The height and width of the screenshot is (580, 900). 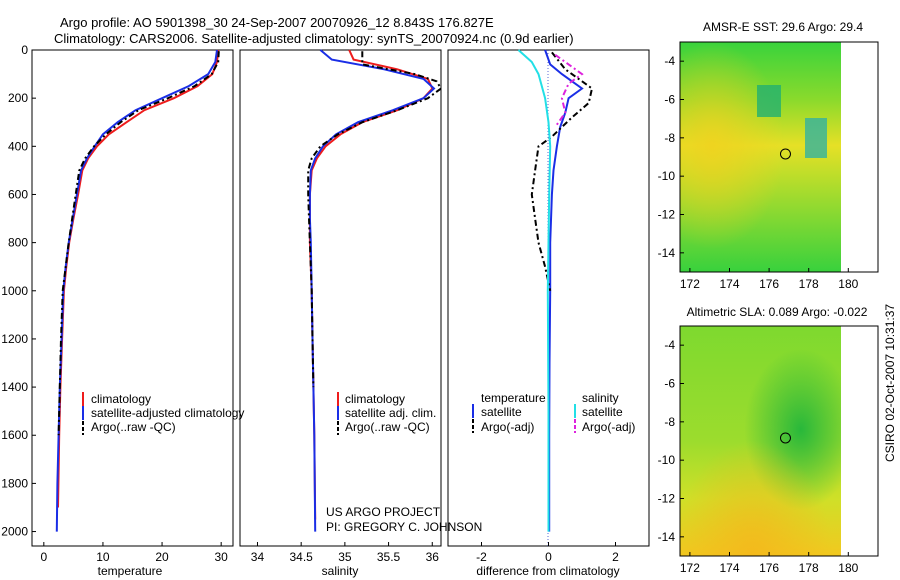 What do you see at coordinates (608, 427) in the screenshot?
I see `legend-sal-argo: Argo(-adj)` at bounding box center [608, 427].